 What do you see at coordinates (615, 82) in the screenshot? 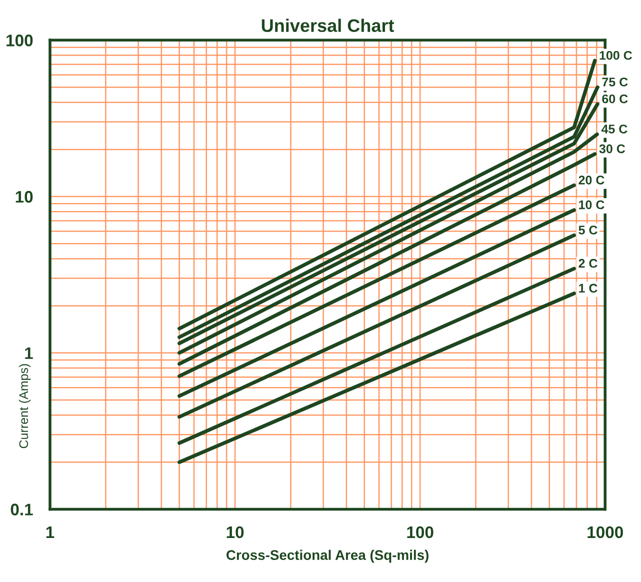
I see `series-label: 75 C` at bounding box center [615, 82].